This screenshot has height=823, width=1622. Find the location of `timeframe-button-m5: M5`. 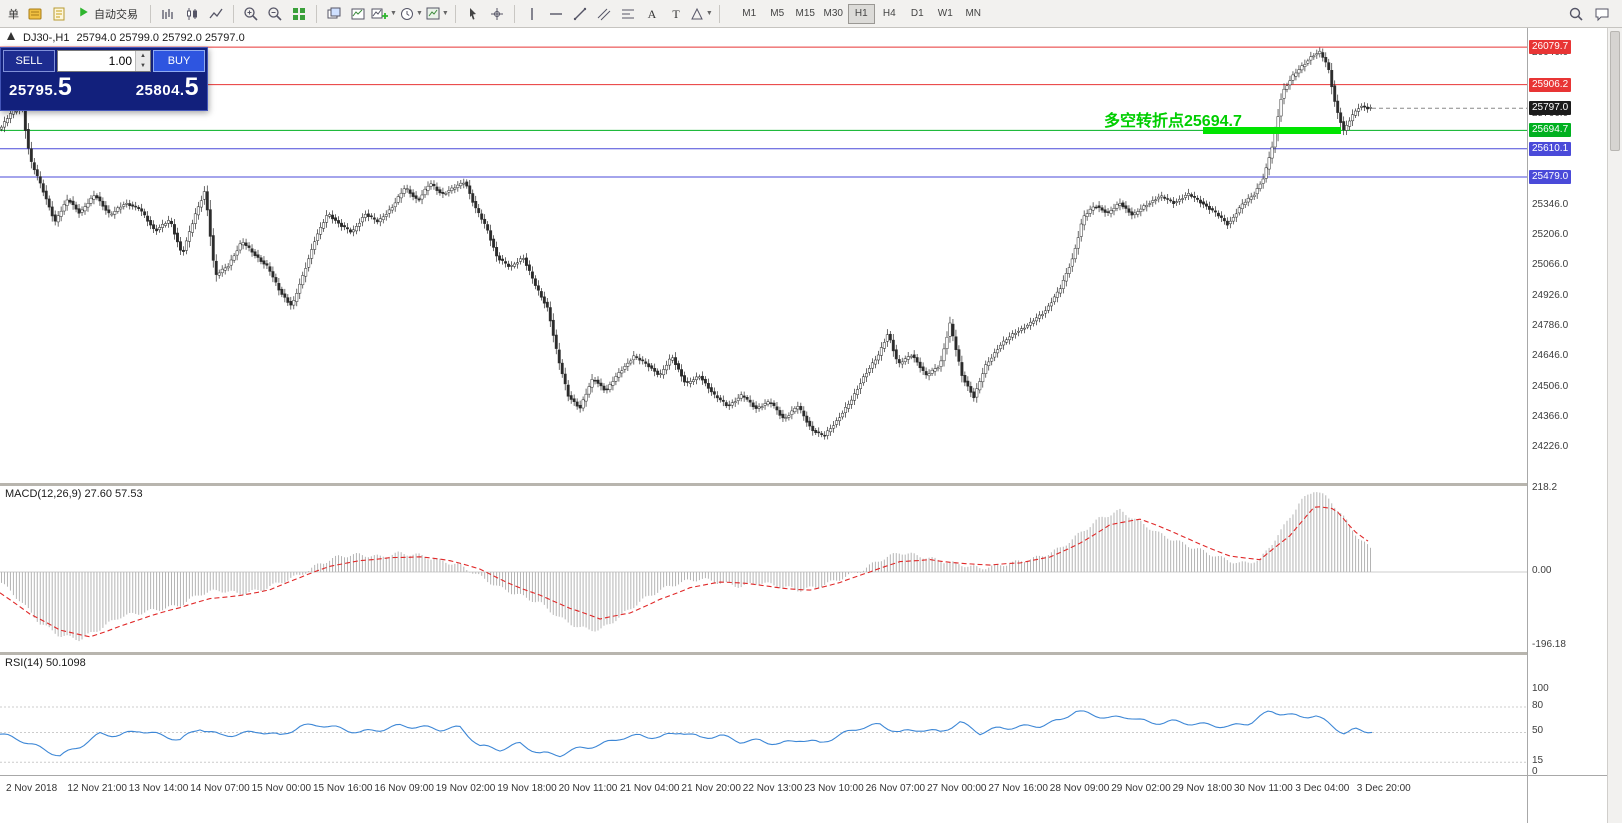

timeframe-button-m5: M5 is located at coordinates (777, 14).